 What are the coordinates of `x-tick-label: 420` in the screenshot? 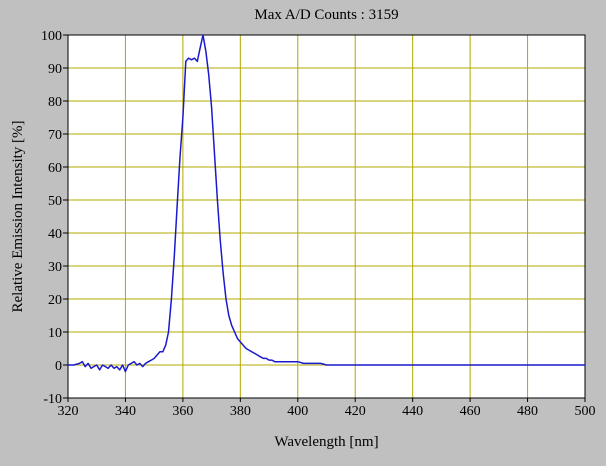 It's located at (355, 411).